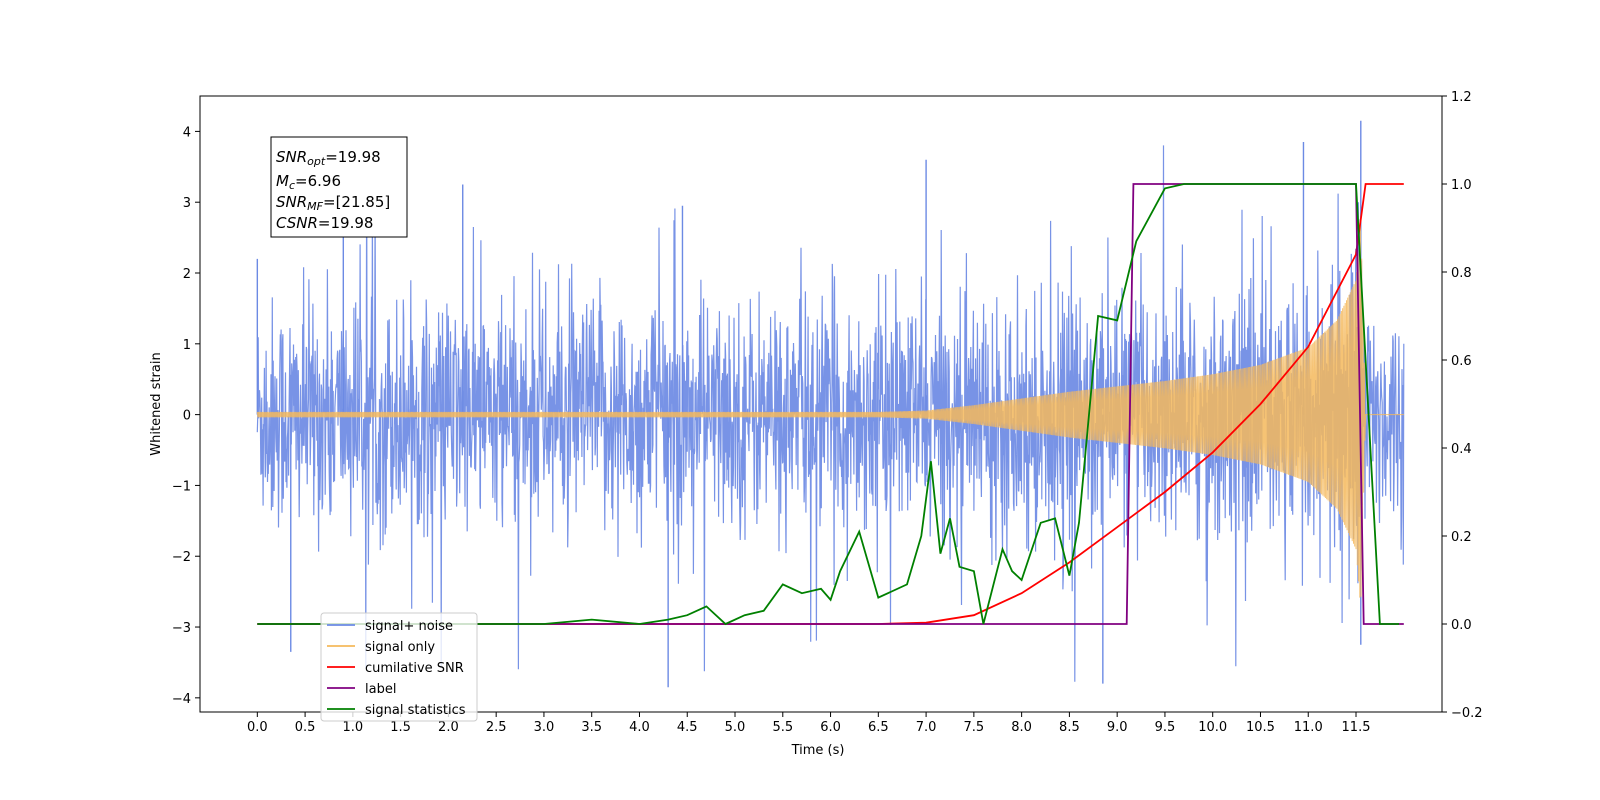 This screenshot has width=1600, height=800. What do you see at coordinates (1260, 727) in the screenshot?
I see `x-tick-label: 10.5` at bounding box center [1260, 727].